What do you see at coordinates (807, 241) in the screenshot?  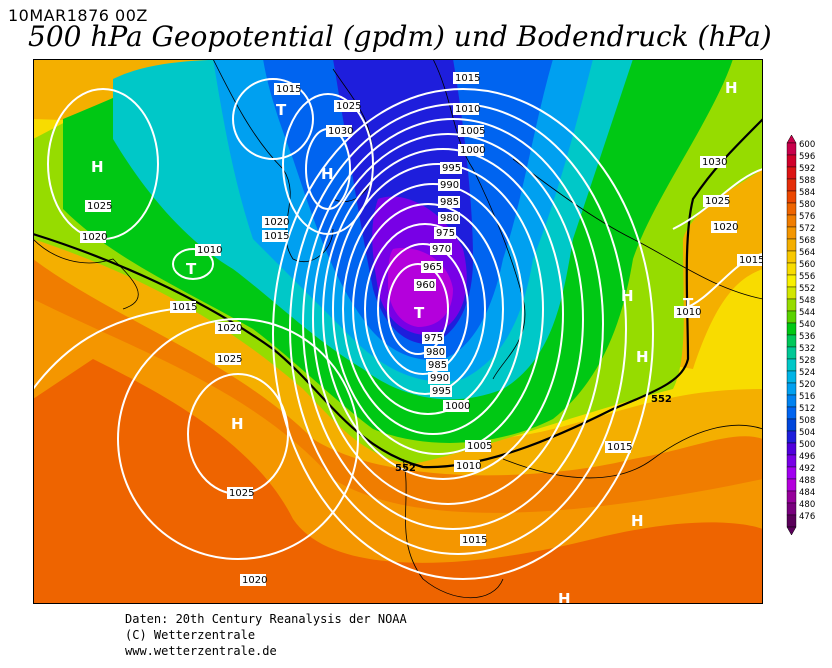 I see `colorbar-label: 568` at bounding box center [807, 241].